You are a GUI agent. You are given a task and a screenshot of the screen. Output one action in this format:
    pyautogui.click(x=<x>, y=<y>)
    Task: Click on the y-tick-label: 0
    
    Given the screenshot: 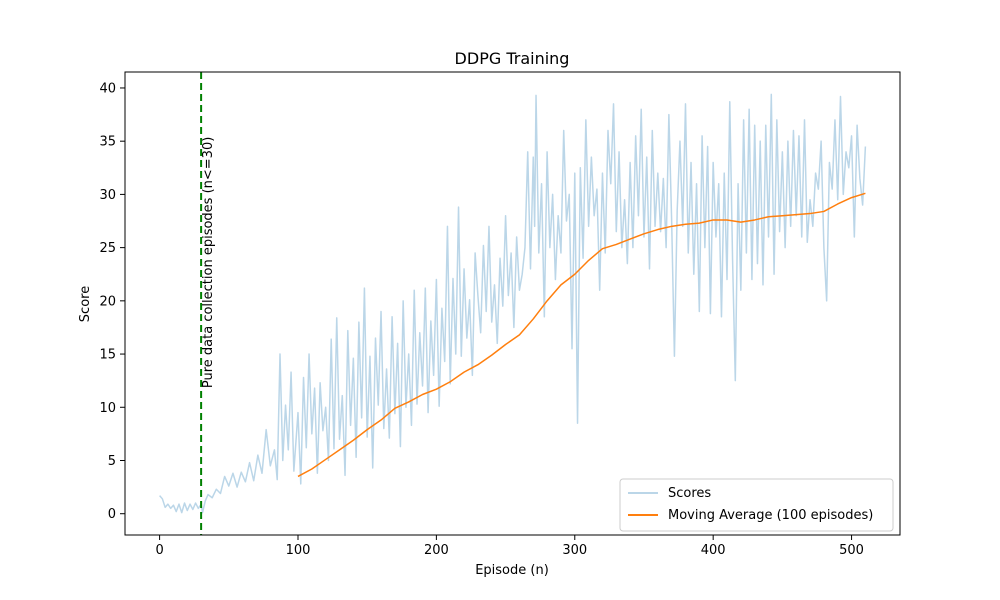 What is the action you would take?
    pyautogui.click(x=112, y=514)
    